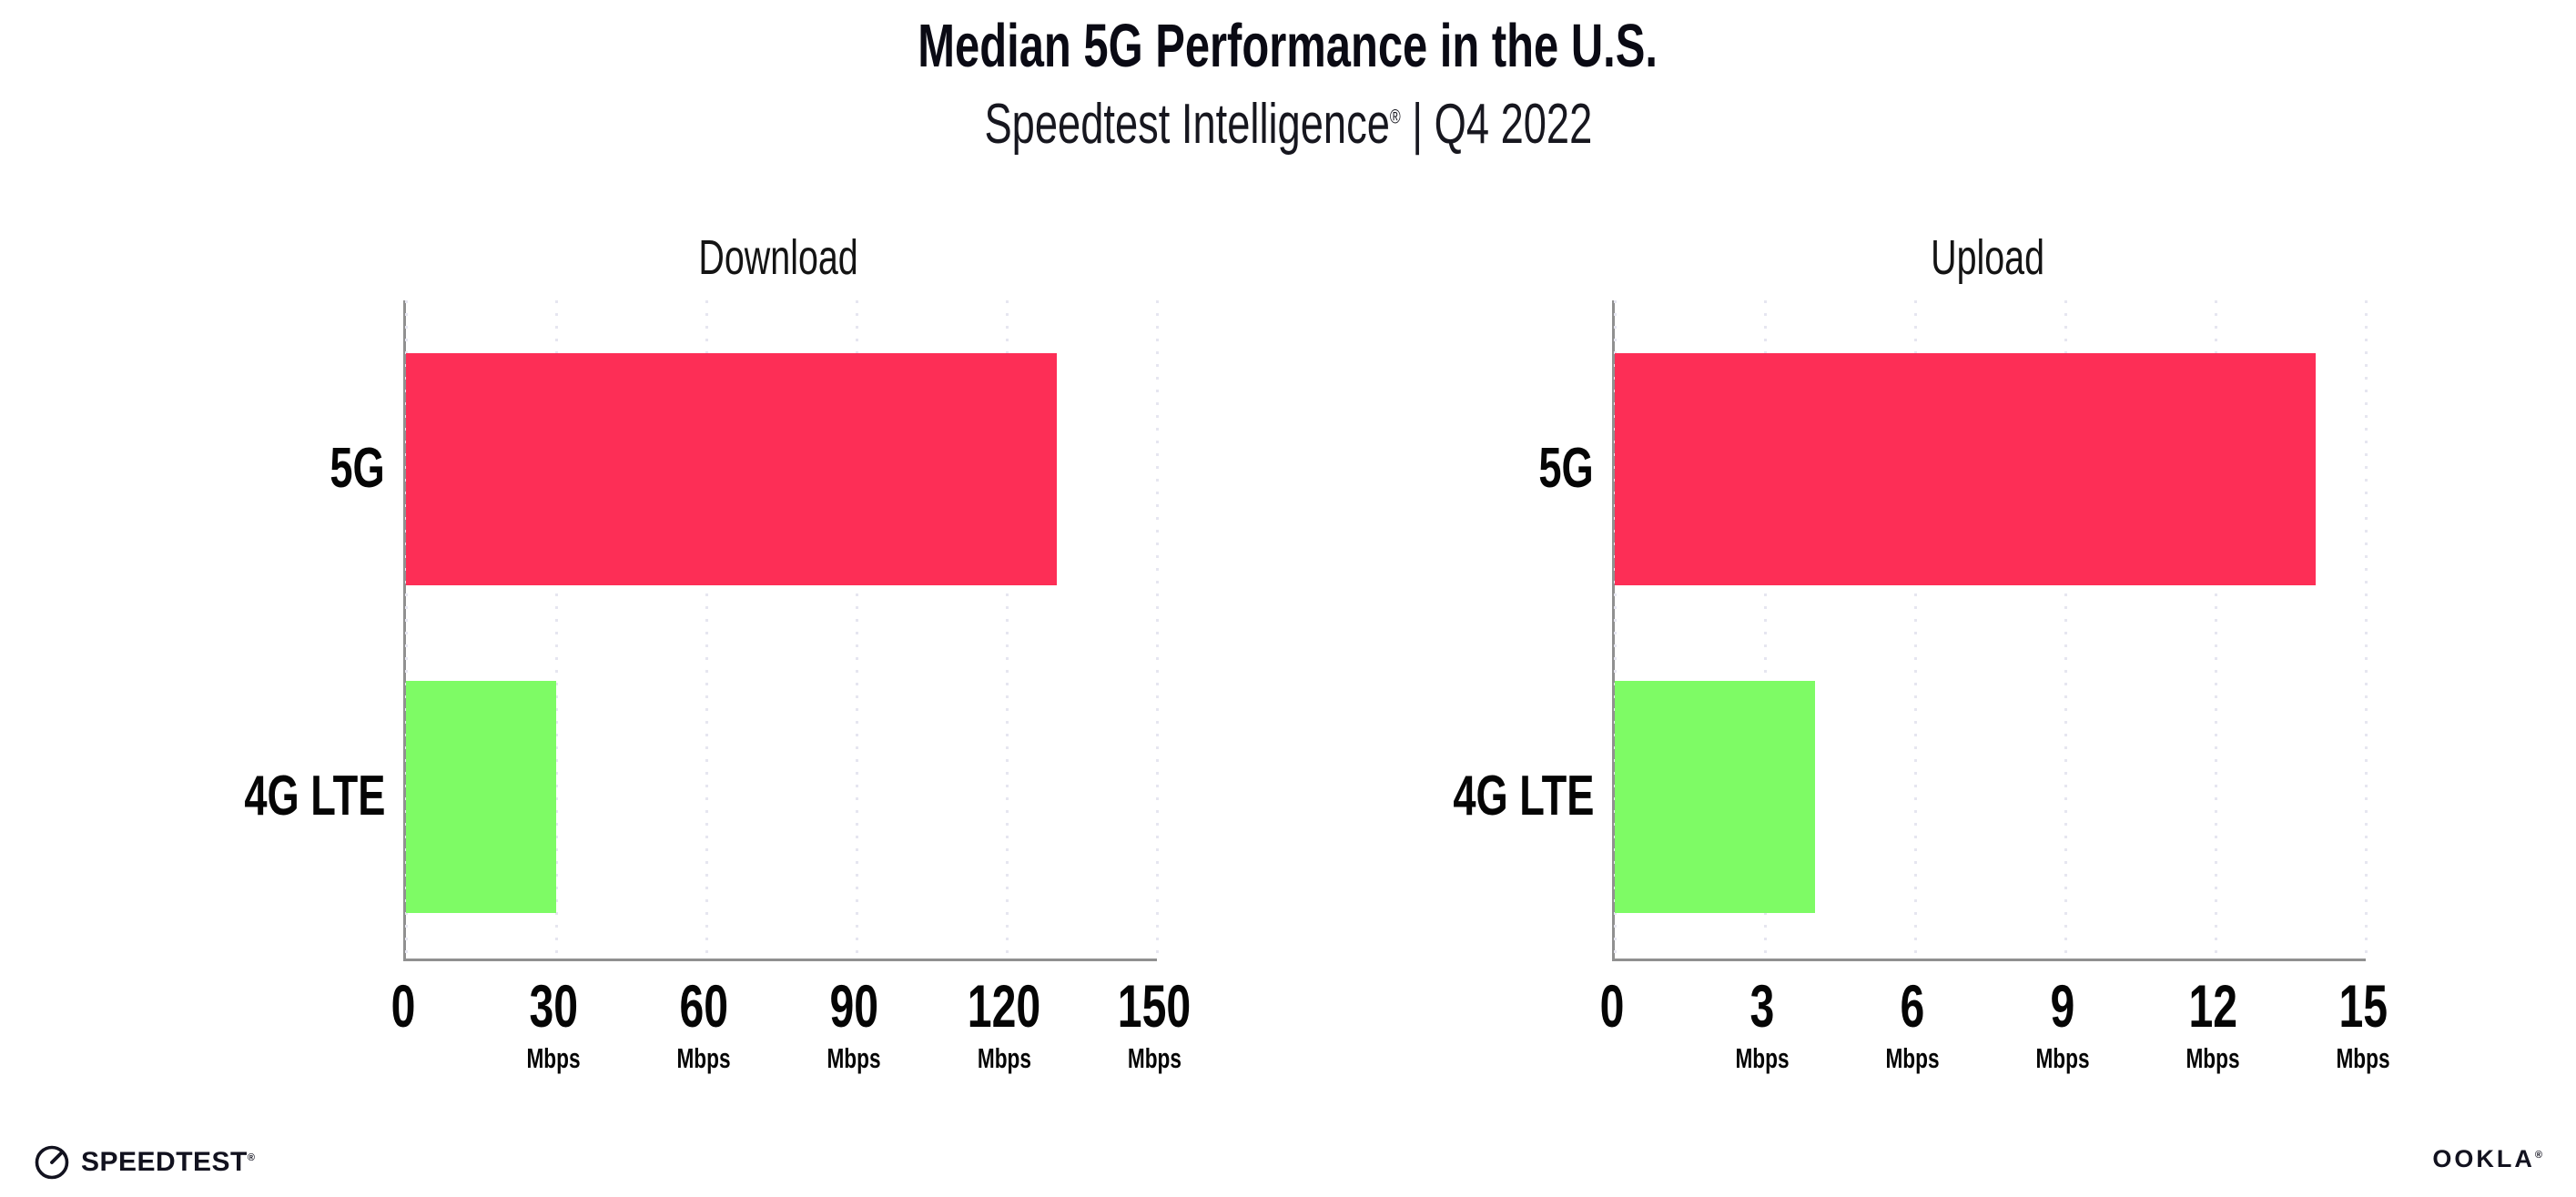 The height and width of the screenshot is (1197, 2576). What do you see at coordinates (2483, 1159) in the screenshot?
I see `ookla-wordmark-text: OOKLA` at bounding box center [2483, 1159].